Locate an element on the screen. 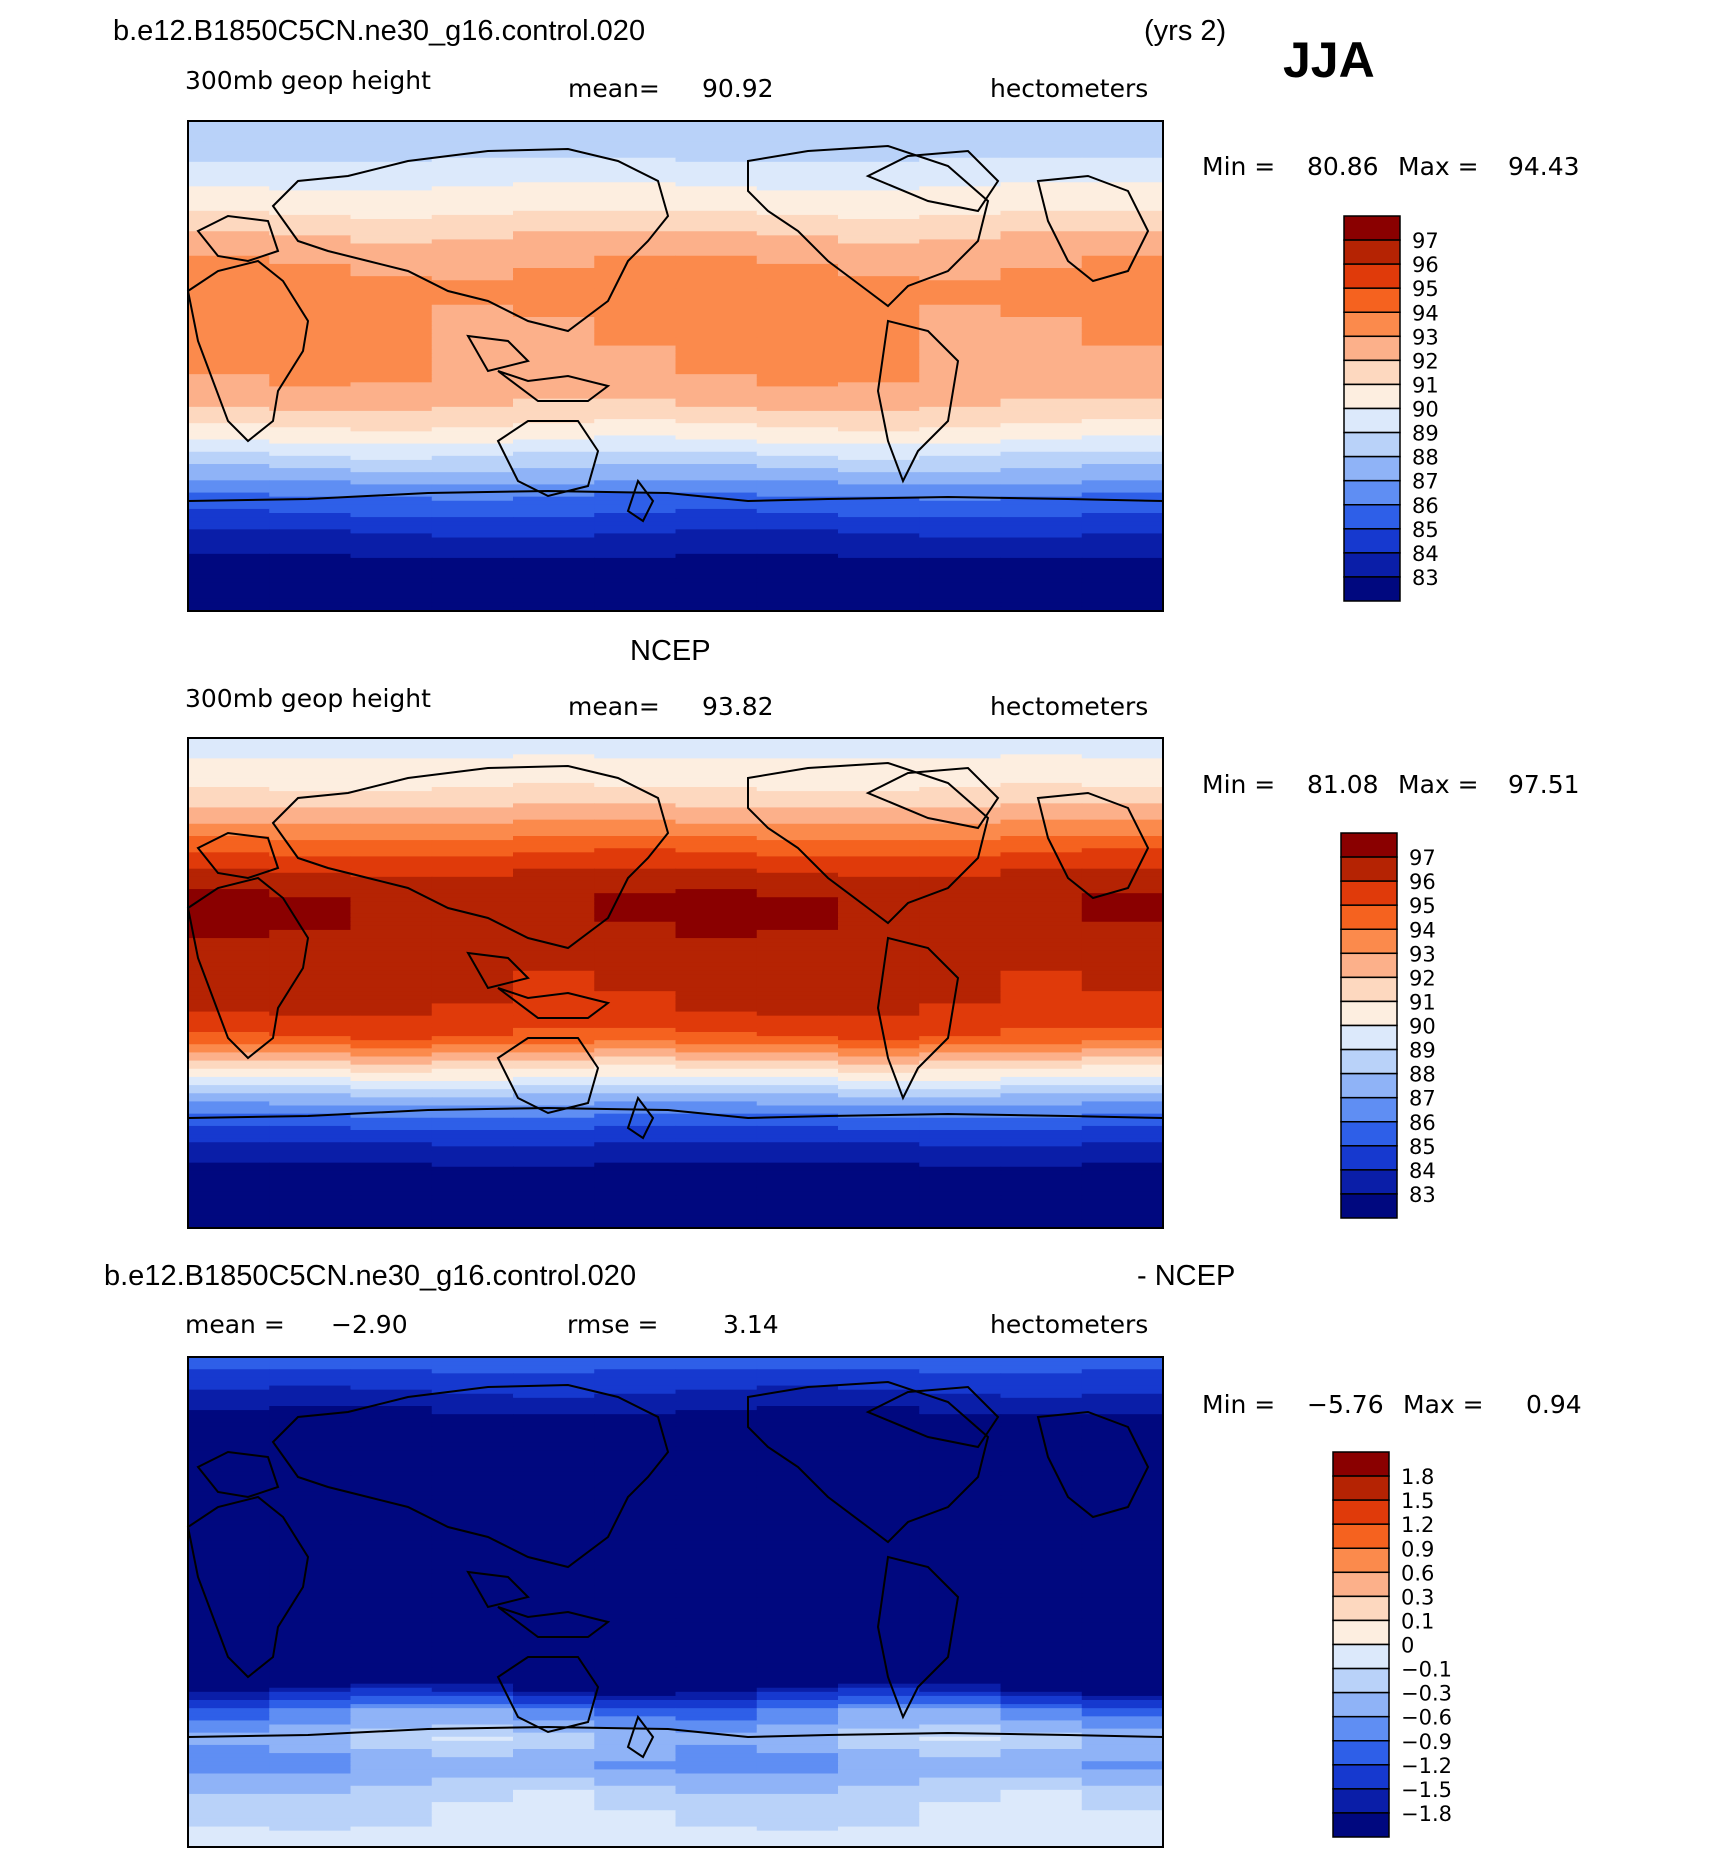 The image size is (1710, 1875). max-label: Max = is located at coordinates (1438, 166).